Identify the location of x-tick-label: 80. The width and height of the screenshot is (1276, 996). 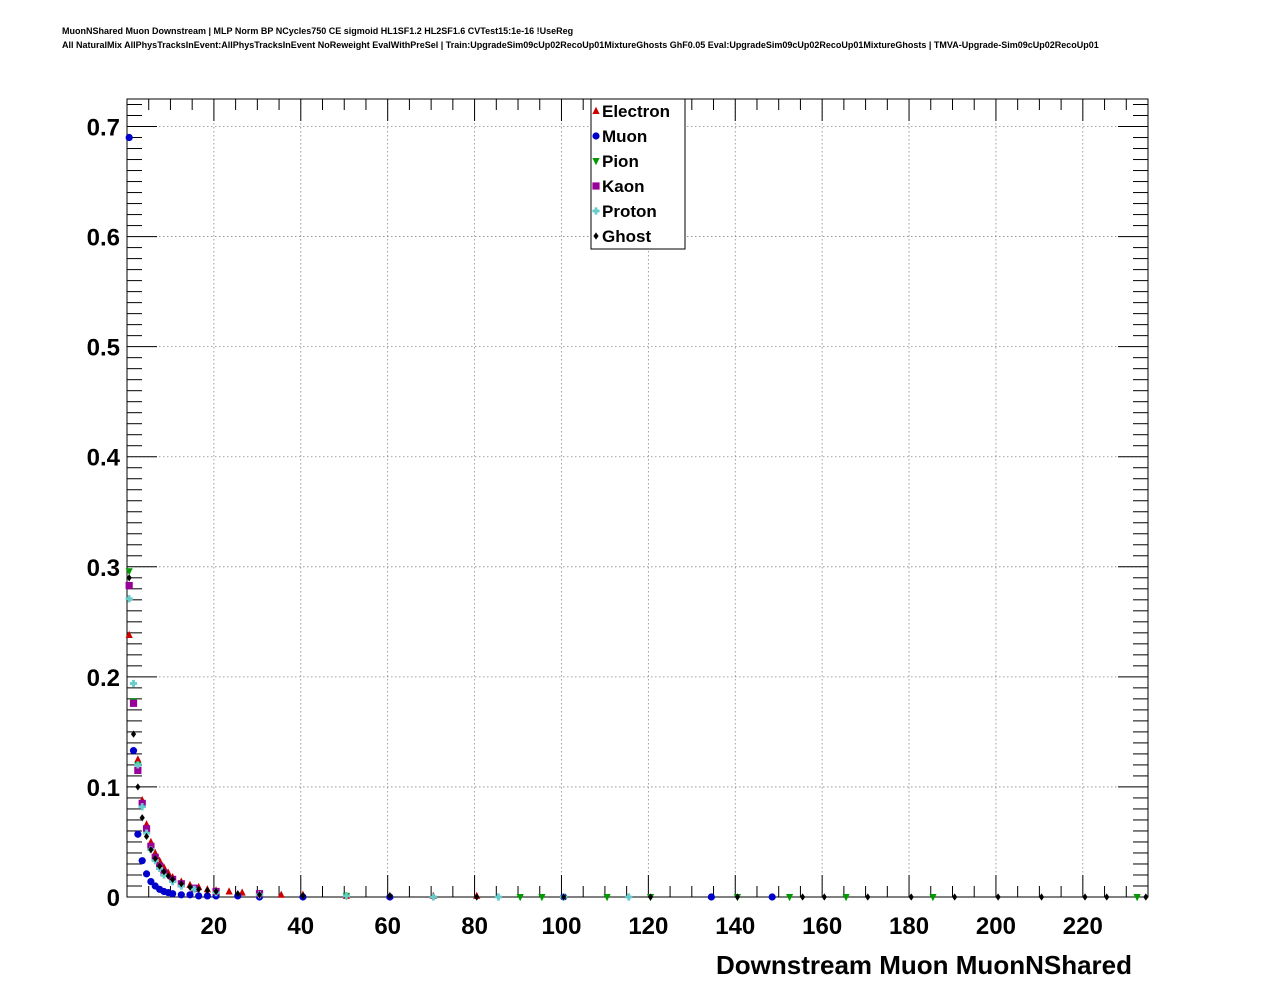
(474, 926).